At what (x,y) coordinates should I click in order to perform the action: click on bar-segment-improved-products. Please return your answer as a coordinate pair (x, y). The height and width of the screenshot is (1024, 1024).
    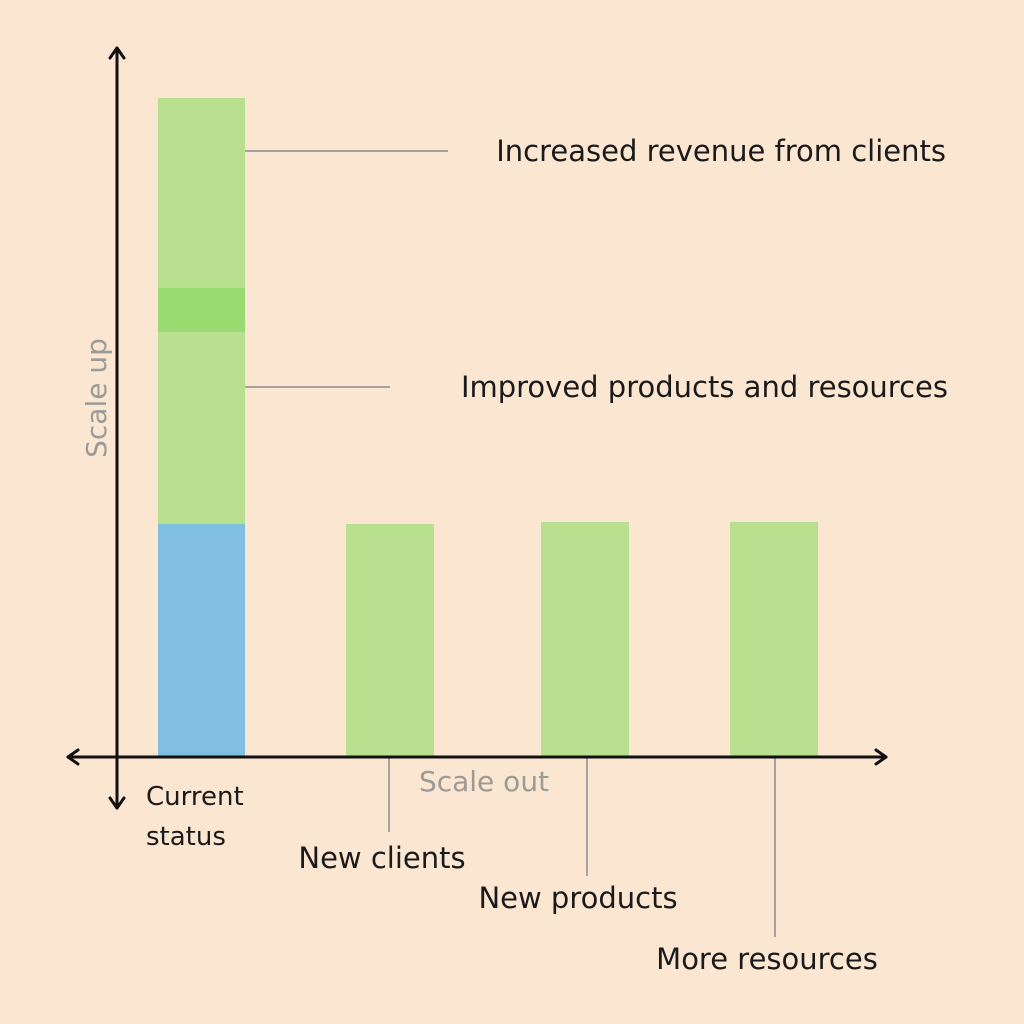
    Looking at the image, I should click on (201, 428).